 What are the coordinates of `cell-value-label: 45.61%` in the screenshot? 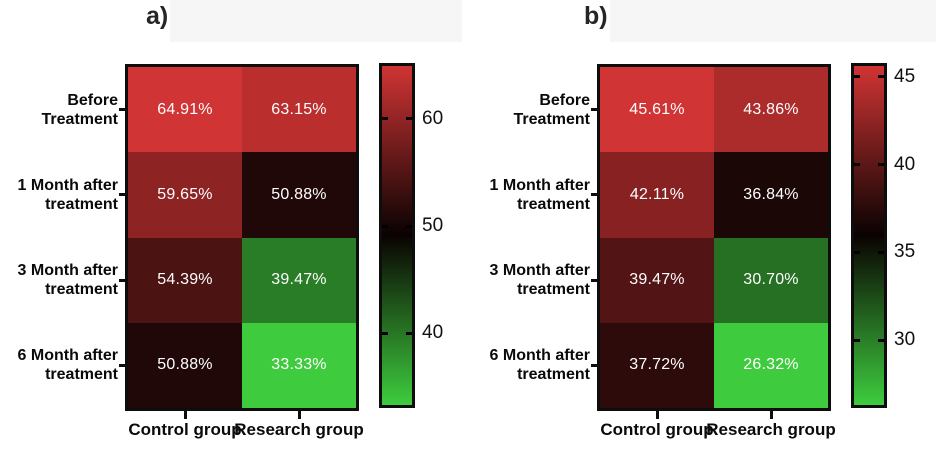 It's located at (657, 109).